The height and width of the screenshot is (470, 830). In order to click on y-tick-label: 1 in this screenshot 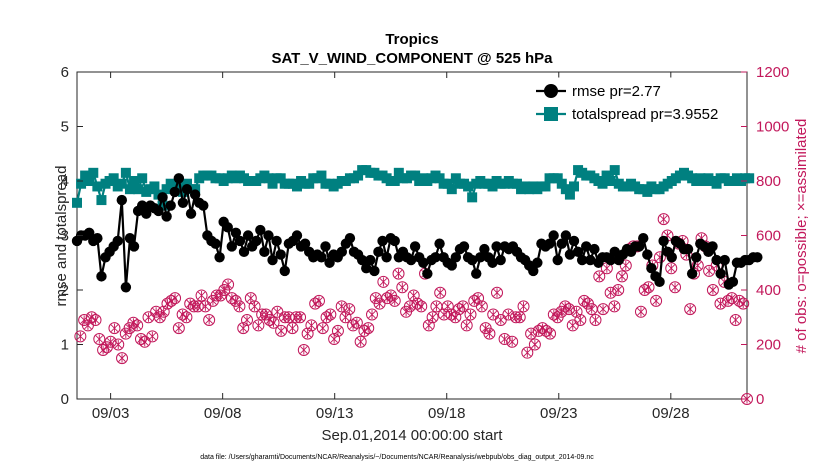, I will do `click(65, 345)`.